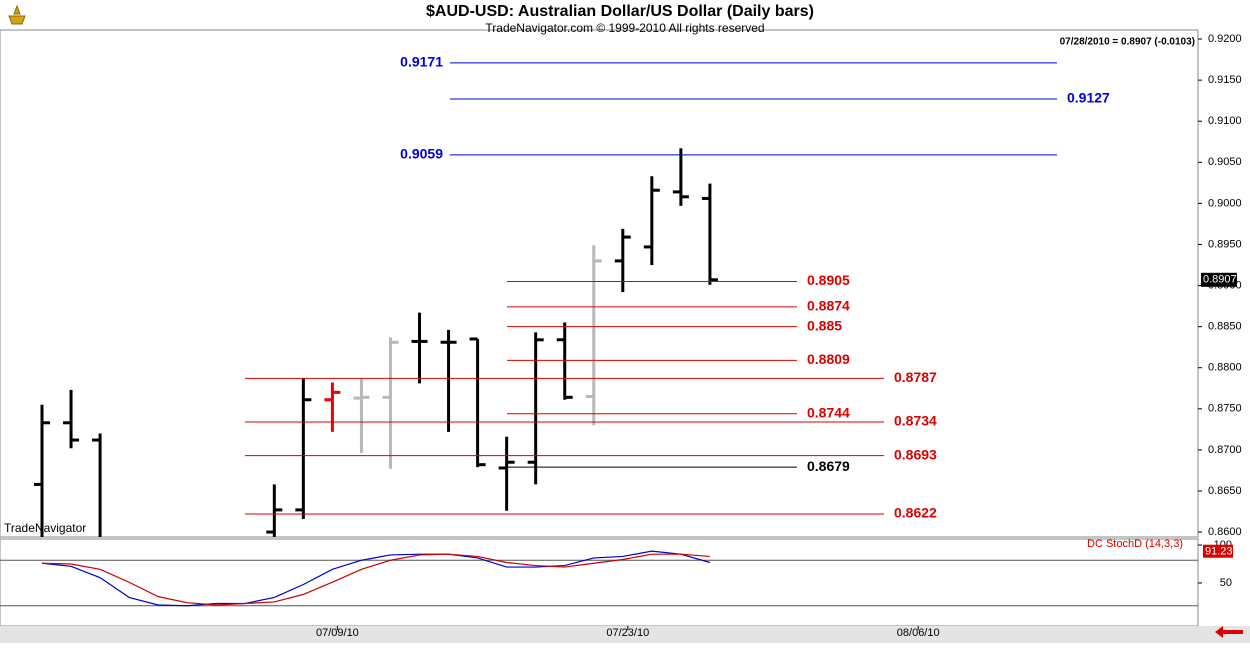 This screenshot has height=648, width=1250. What do you see at coordinates (1225, 39) in the screenshot?
I see `y-tick-label: 0.9200` at bounding box center [1225, 39].